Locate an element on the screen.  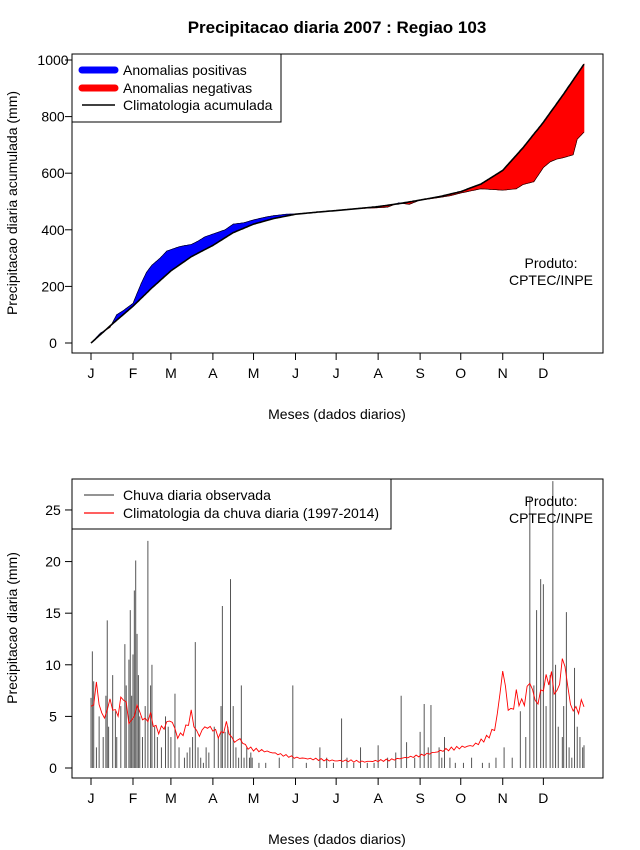
y-tick-label: 200 is located at coordinates (53, 286).